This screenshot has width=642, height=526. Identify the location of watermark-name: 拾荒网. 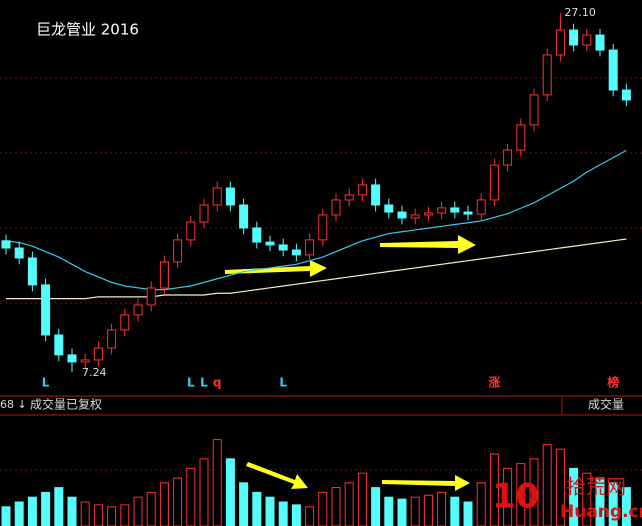
(596, 487).